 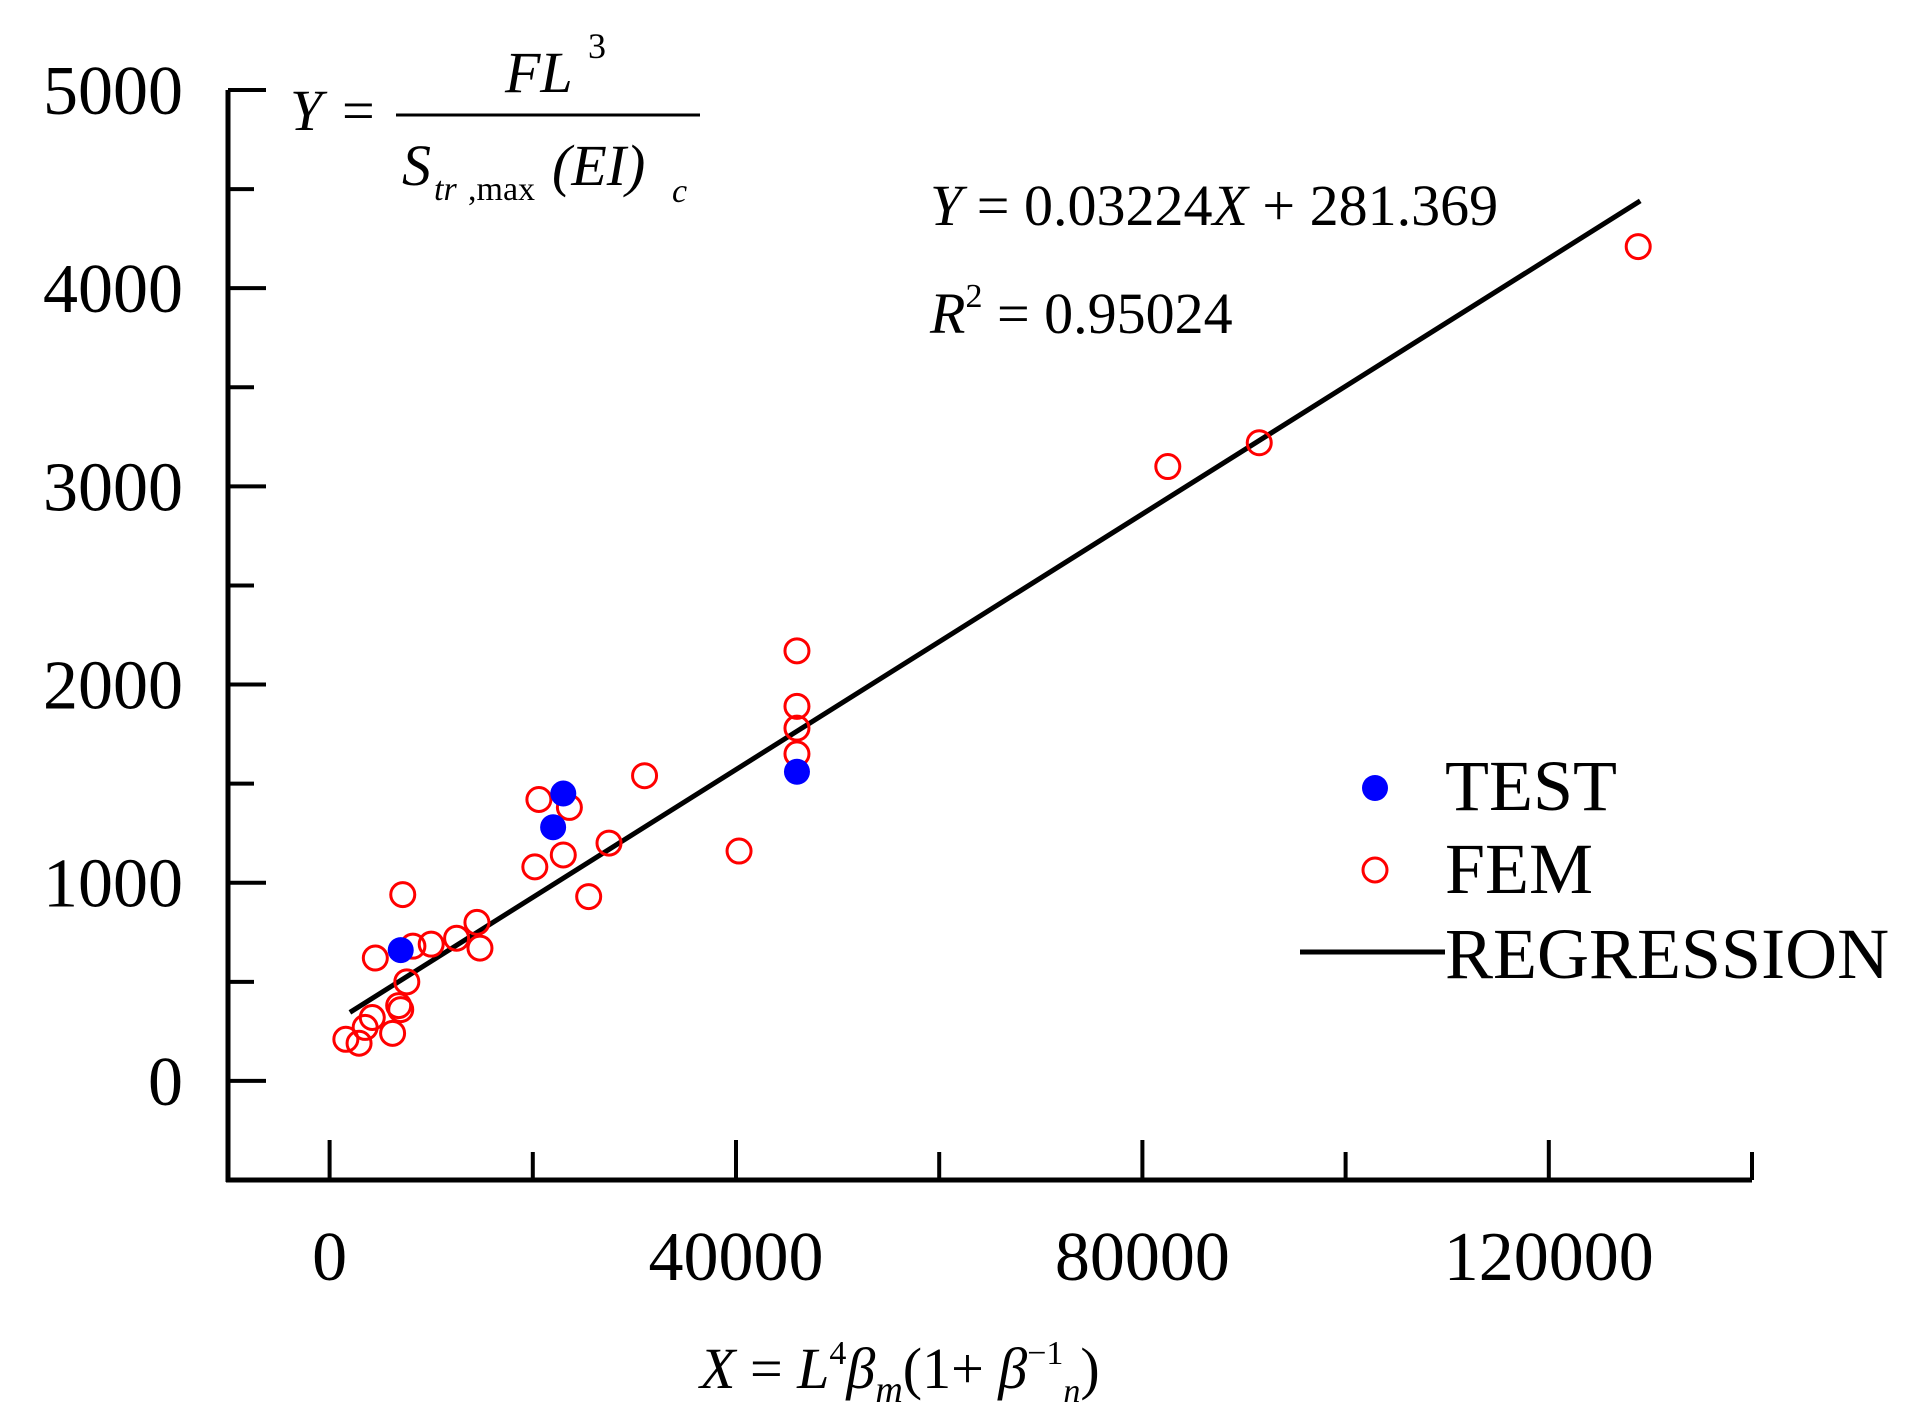 I want to click on xlabel-l: L, so click(x=812, y=1368).